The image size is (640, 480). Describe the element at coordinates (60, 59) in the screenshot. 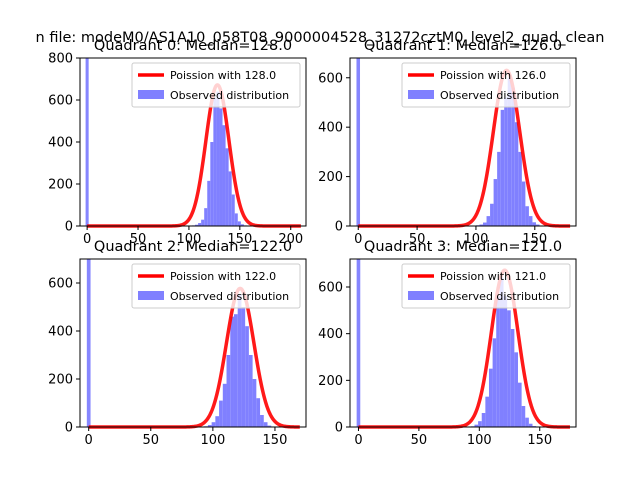

I see `y-tick-label: 800` at that location.